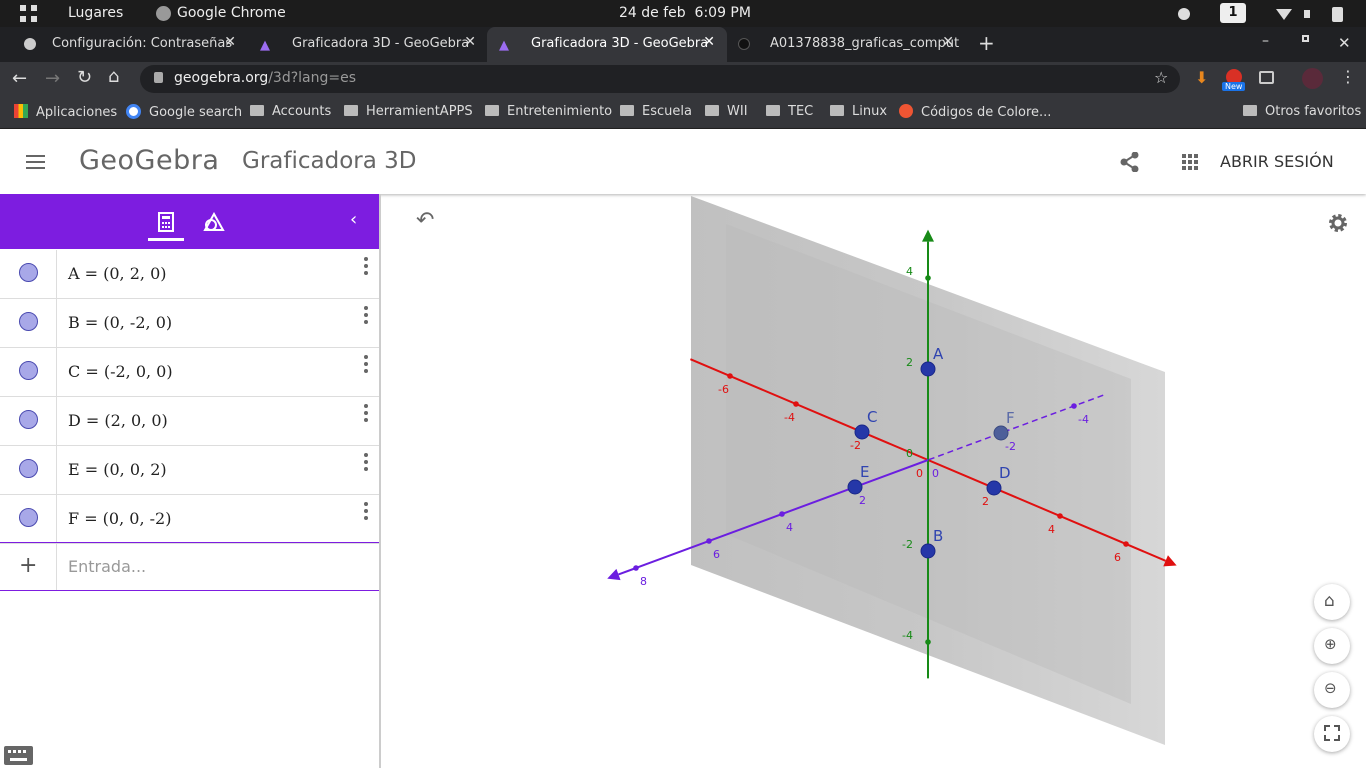 Image resolution: width=1366 pixels, height=772 pixels. I want to click on axis-line, so click(773, 517).